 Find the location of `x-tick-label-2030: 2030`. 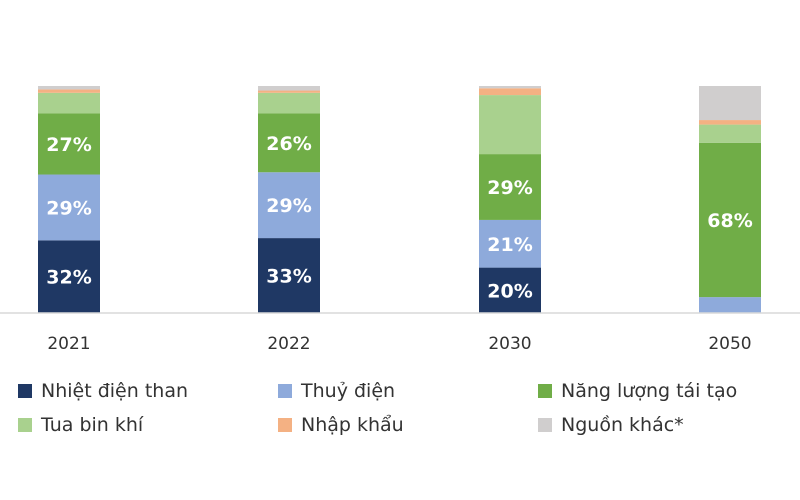

x-tick-label-2030: 2030 is located at coordinates (509, 344).